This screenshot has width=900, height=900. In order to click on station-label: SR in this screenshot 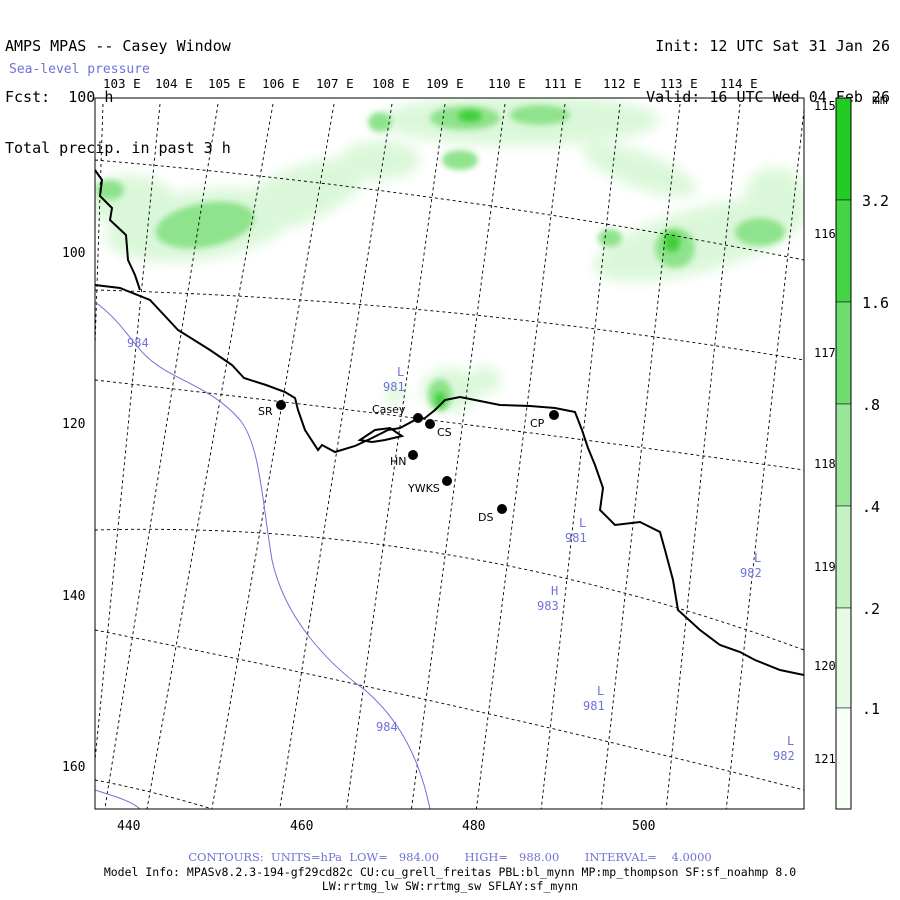, I will do `click(265, 411)`.